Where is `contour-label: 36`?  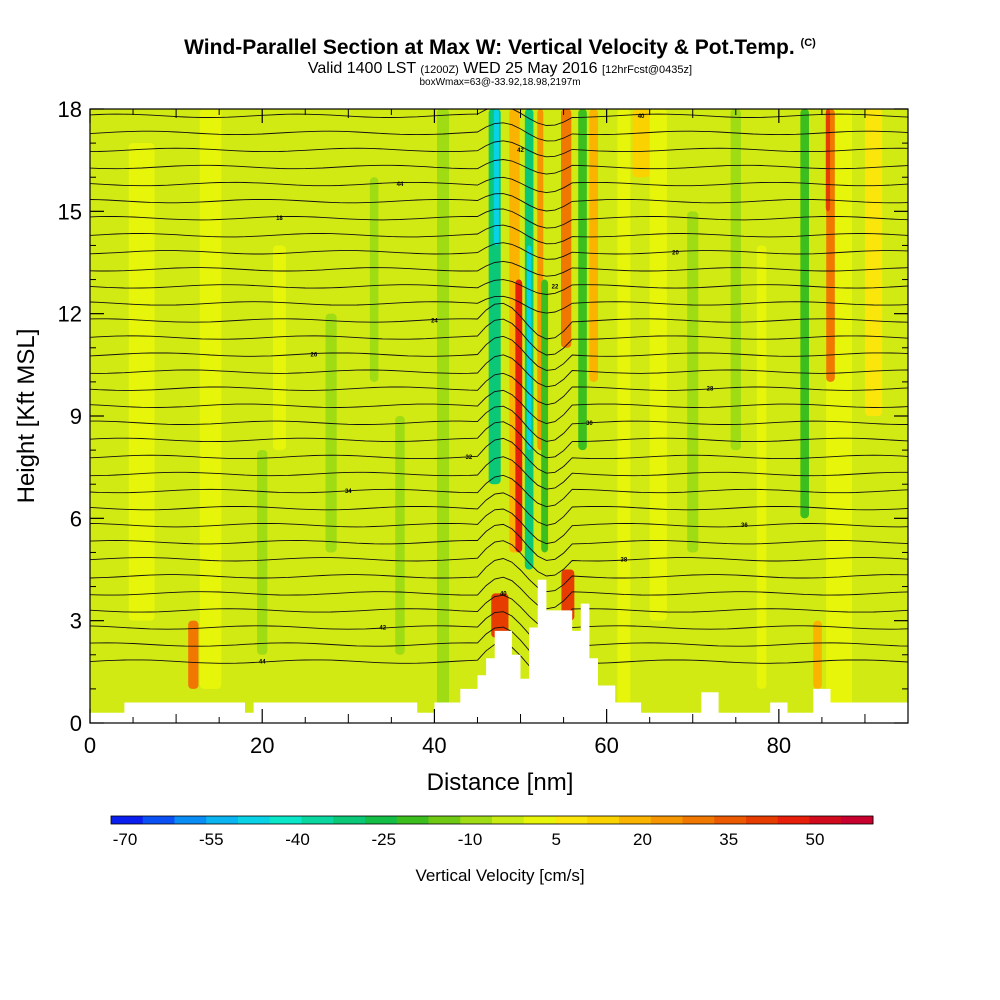
contour-label: 36 is located at coordinates (744, 526).